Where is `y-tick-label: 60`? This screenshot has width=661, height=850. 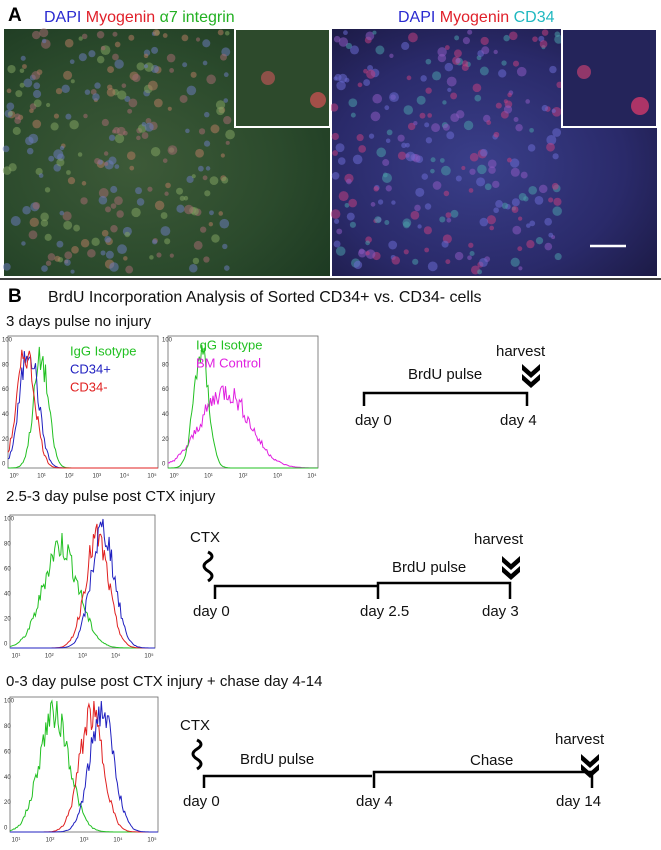 y-tick-label: 60 is located at coordinates (165, 390).